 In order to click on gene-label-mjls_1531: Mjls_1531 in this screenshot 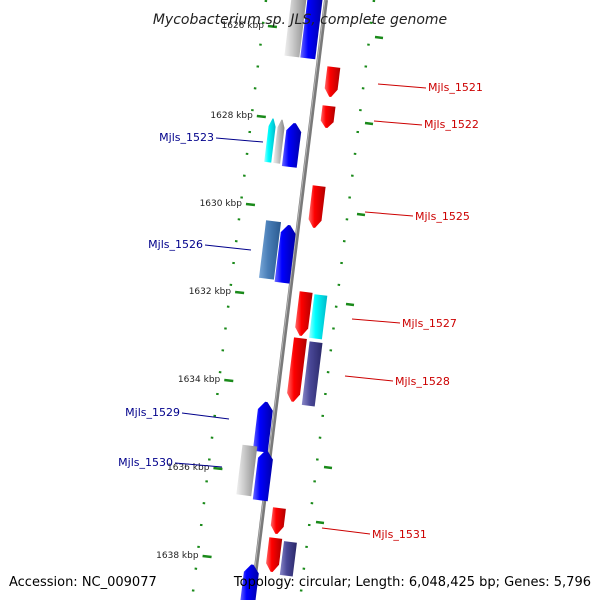, I will do `click(399, 534)`.